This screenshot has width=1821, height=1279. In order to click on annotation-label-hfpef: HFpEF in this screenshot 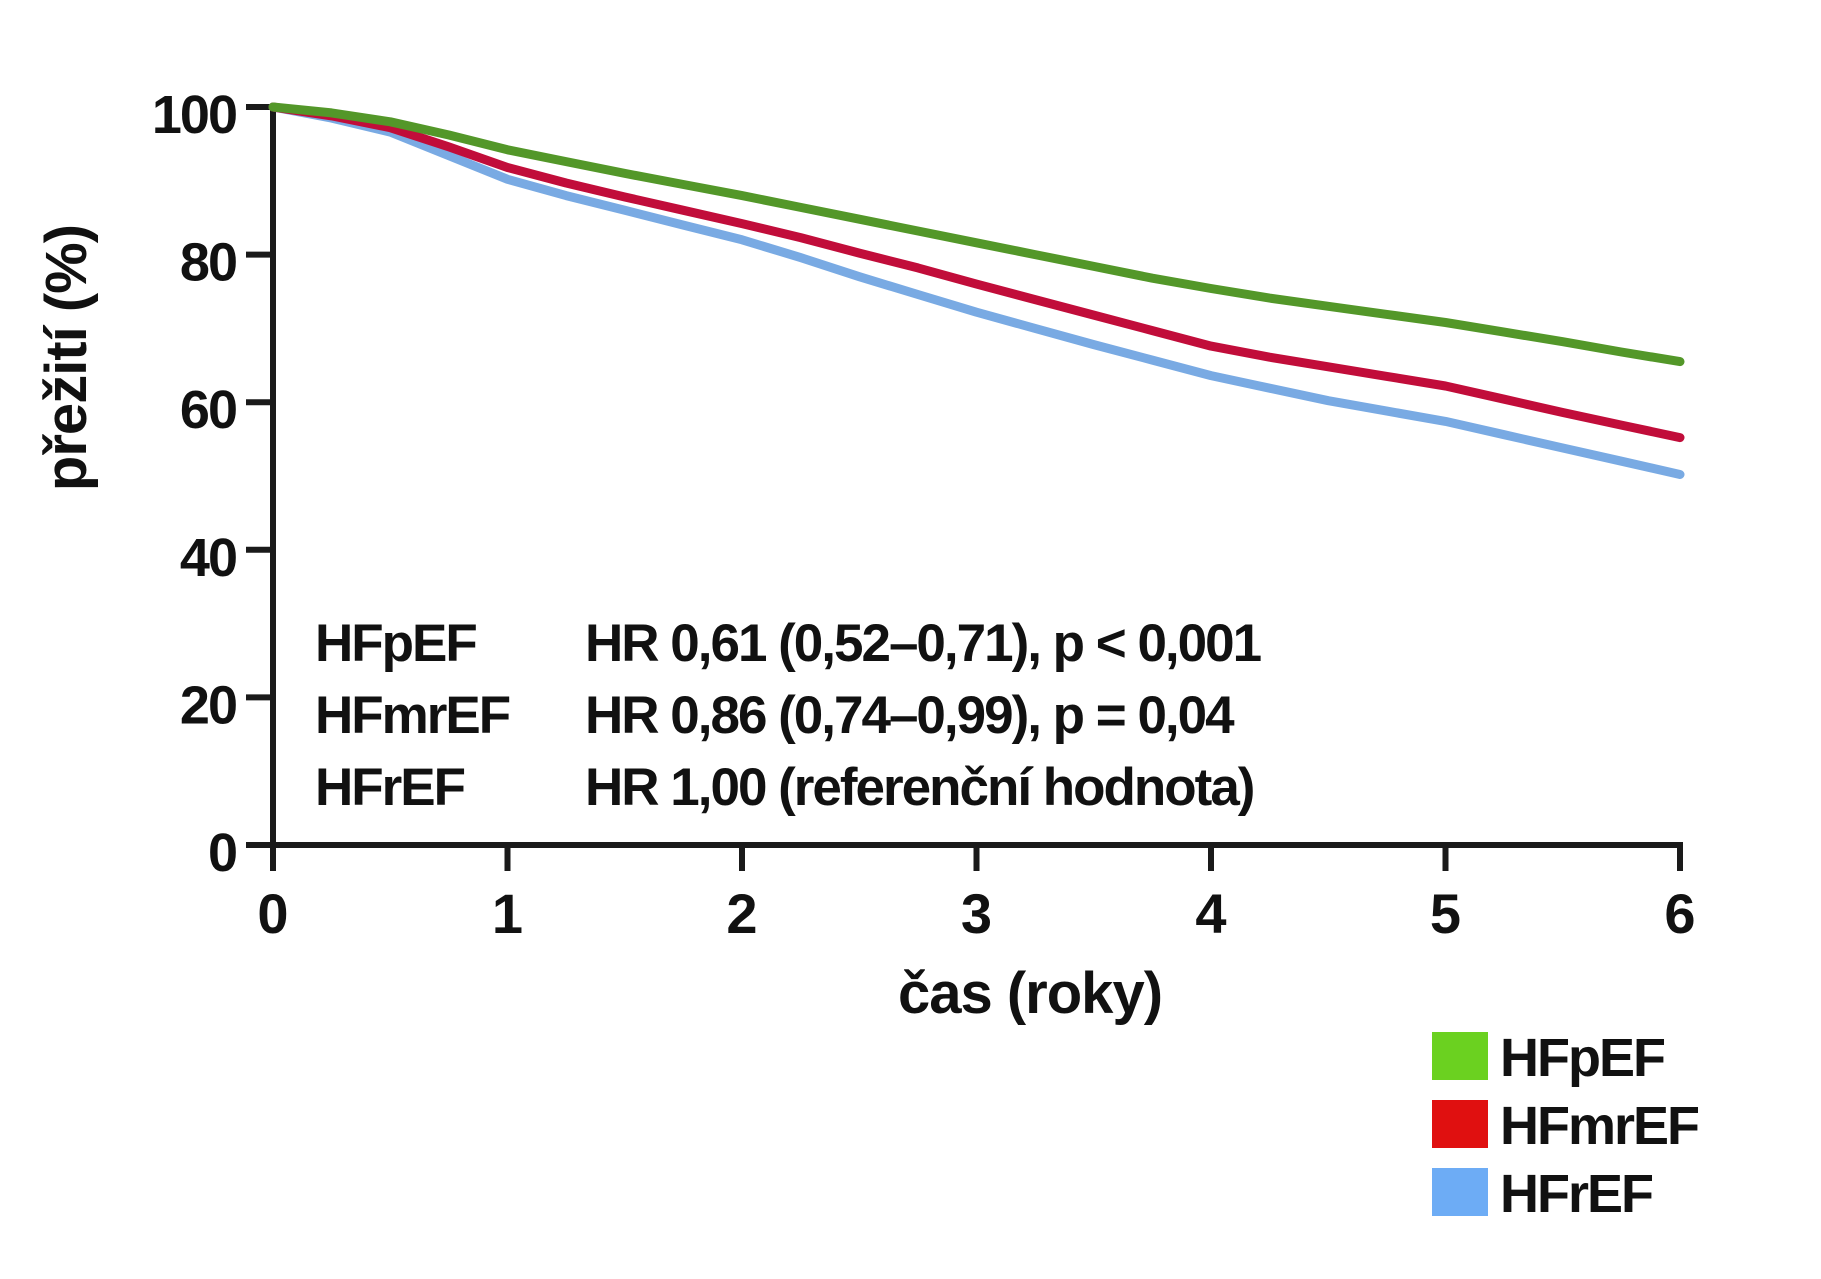, I will do `click(395, 643)`.